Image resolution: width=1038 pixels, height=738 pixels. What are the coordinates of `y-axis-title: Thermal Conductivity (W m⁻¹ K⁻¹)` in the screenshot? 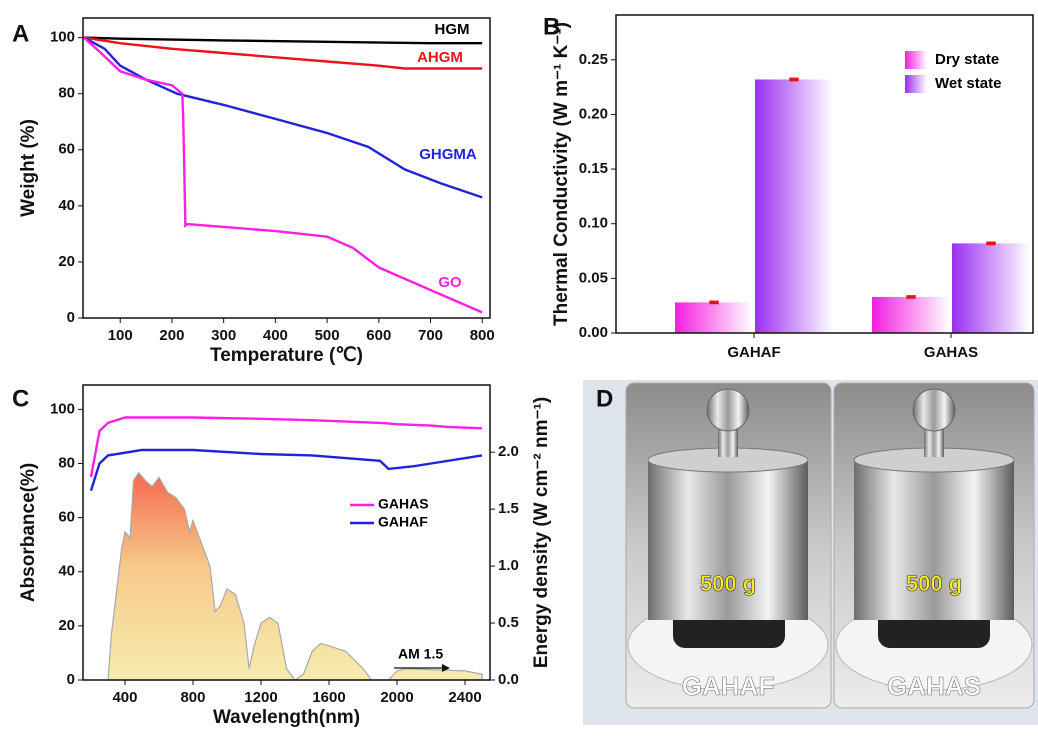 It's located at (561, 174).